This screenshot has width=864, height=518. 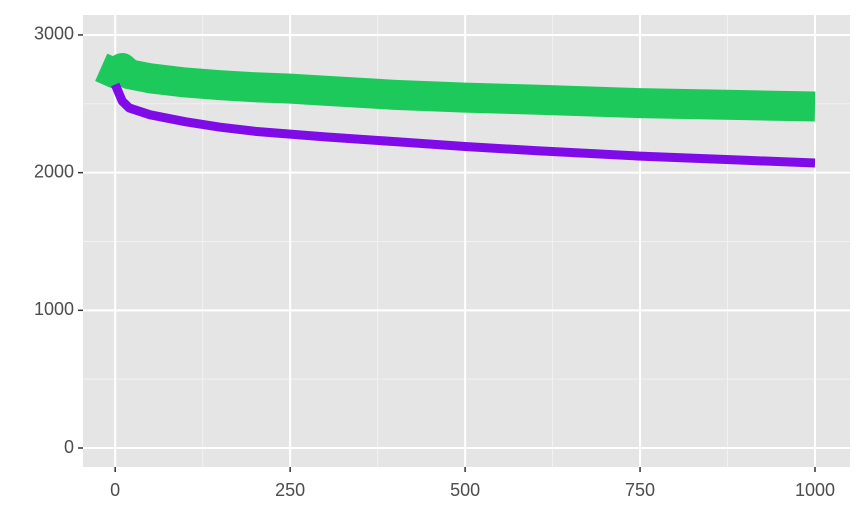 What do you see at coordinates (115, 490) in the screenshot?
I see `x-tick-label: 0` at bounding box center [115, 490].